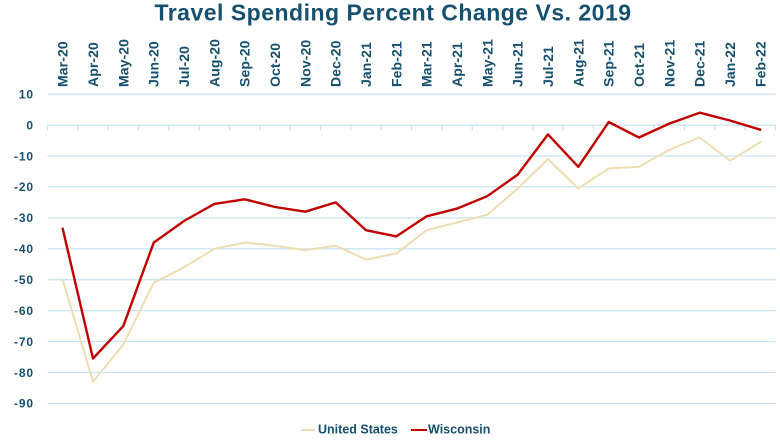  Describe the element at coordinates (154, 64) in the screenshot. I see `svg-text: Jun-20` at that location.